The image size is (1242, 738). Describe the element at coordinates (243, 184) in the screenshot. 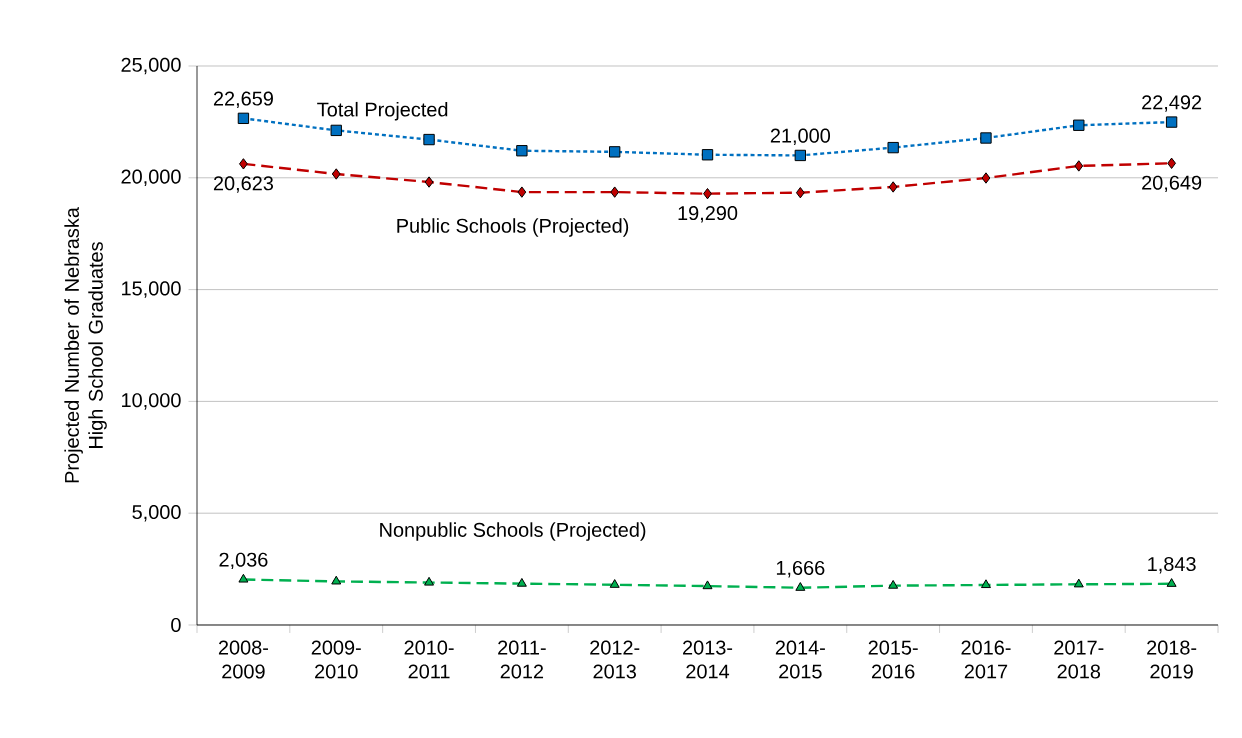

I see `data-label: 20,623` at that location.